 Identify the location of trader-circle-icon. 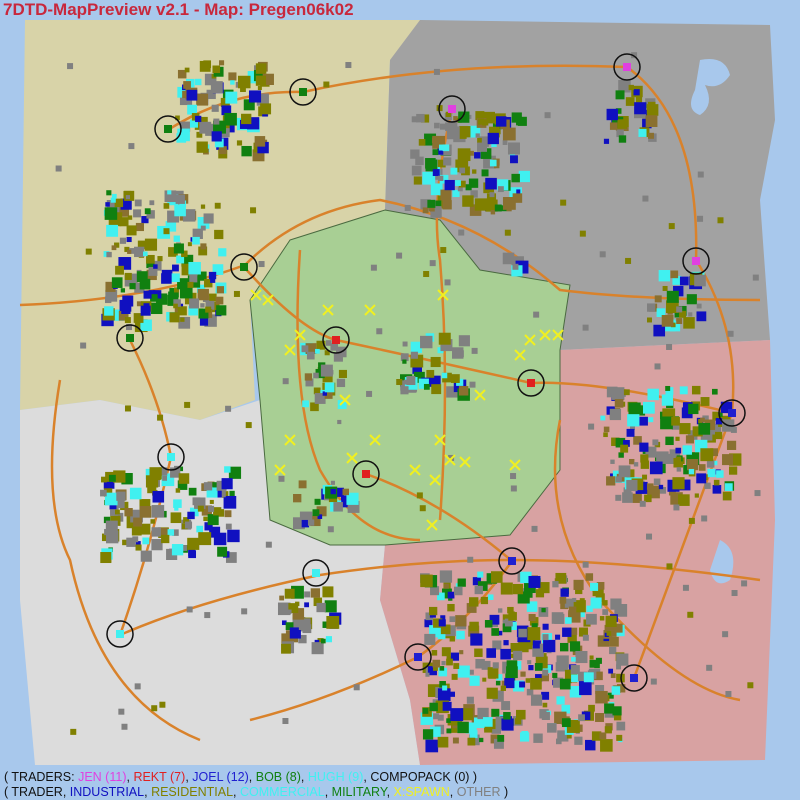
(316, 573).